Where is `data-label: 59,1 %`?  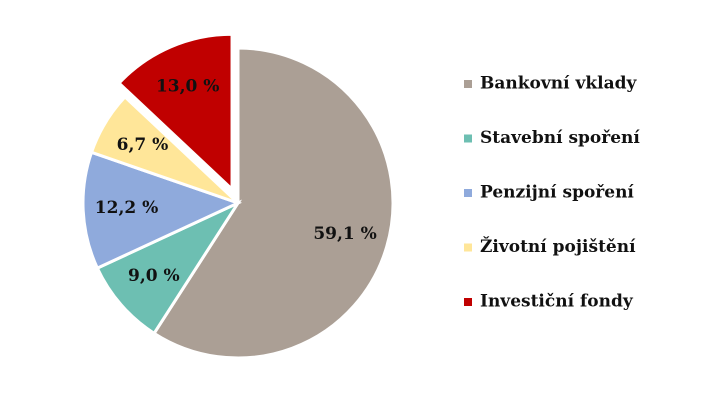
data-label: 59,1 % is located at coordinates (344, 234).